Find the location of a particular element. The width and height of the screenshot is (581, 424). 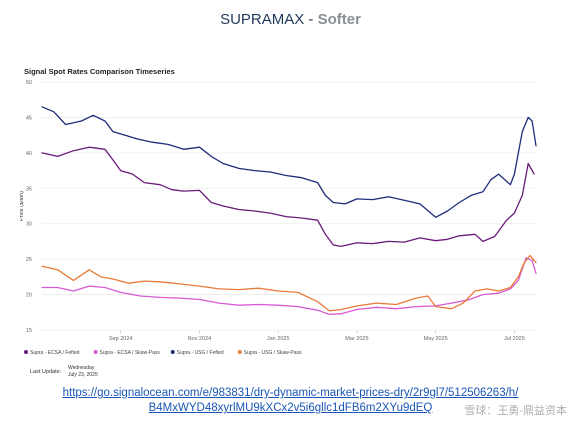

y-tick-label: 25 is located at coordinates (29, 260).